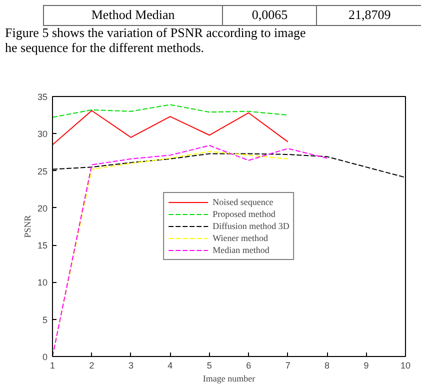 The height and width of the screenshot is (392, 421). What do you see at coordinates (155, 32) in the screenshot?
I see `caption: Figure 5 shows the variation of PSNR according to image` at bounding box center [155, 32].